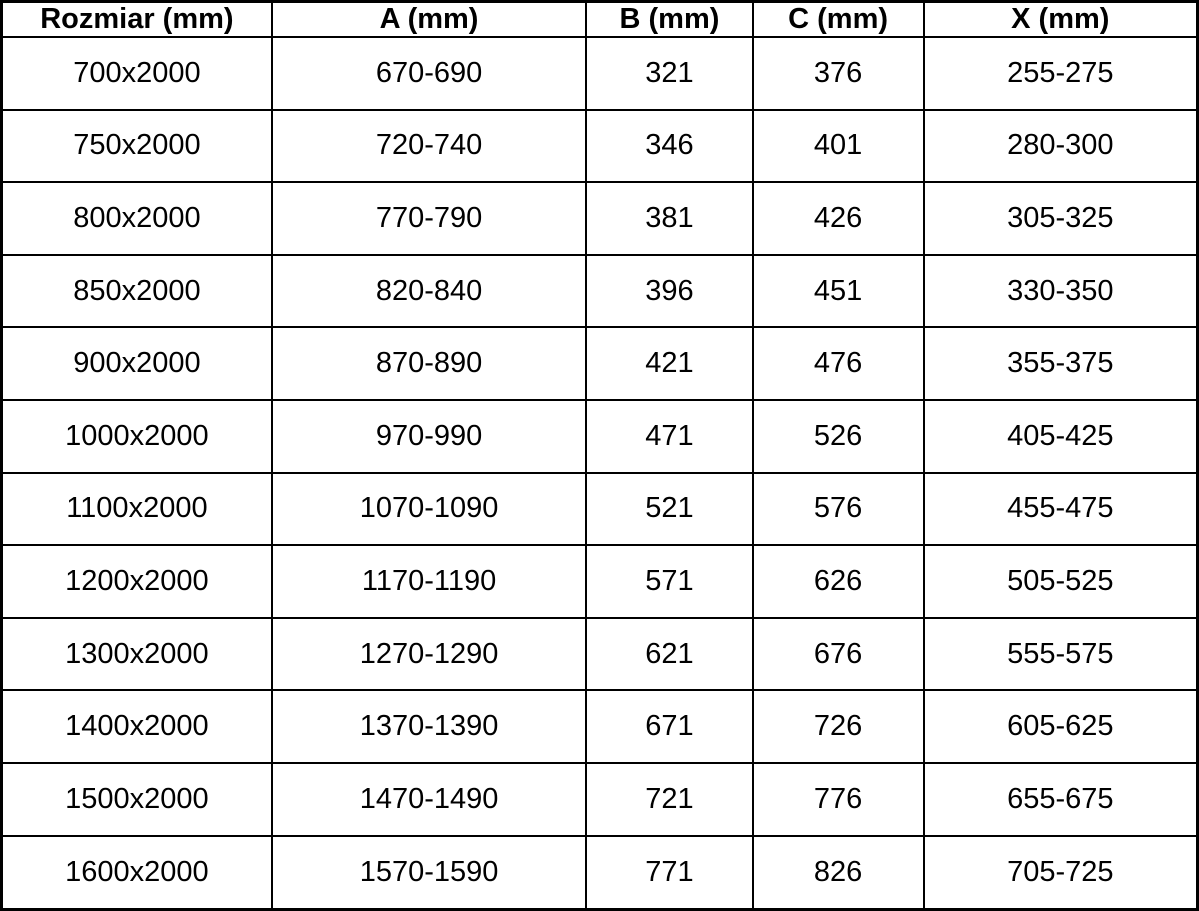 The image size is (1199, 911). I want to click on cell: 970-990, so click(429, 436).